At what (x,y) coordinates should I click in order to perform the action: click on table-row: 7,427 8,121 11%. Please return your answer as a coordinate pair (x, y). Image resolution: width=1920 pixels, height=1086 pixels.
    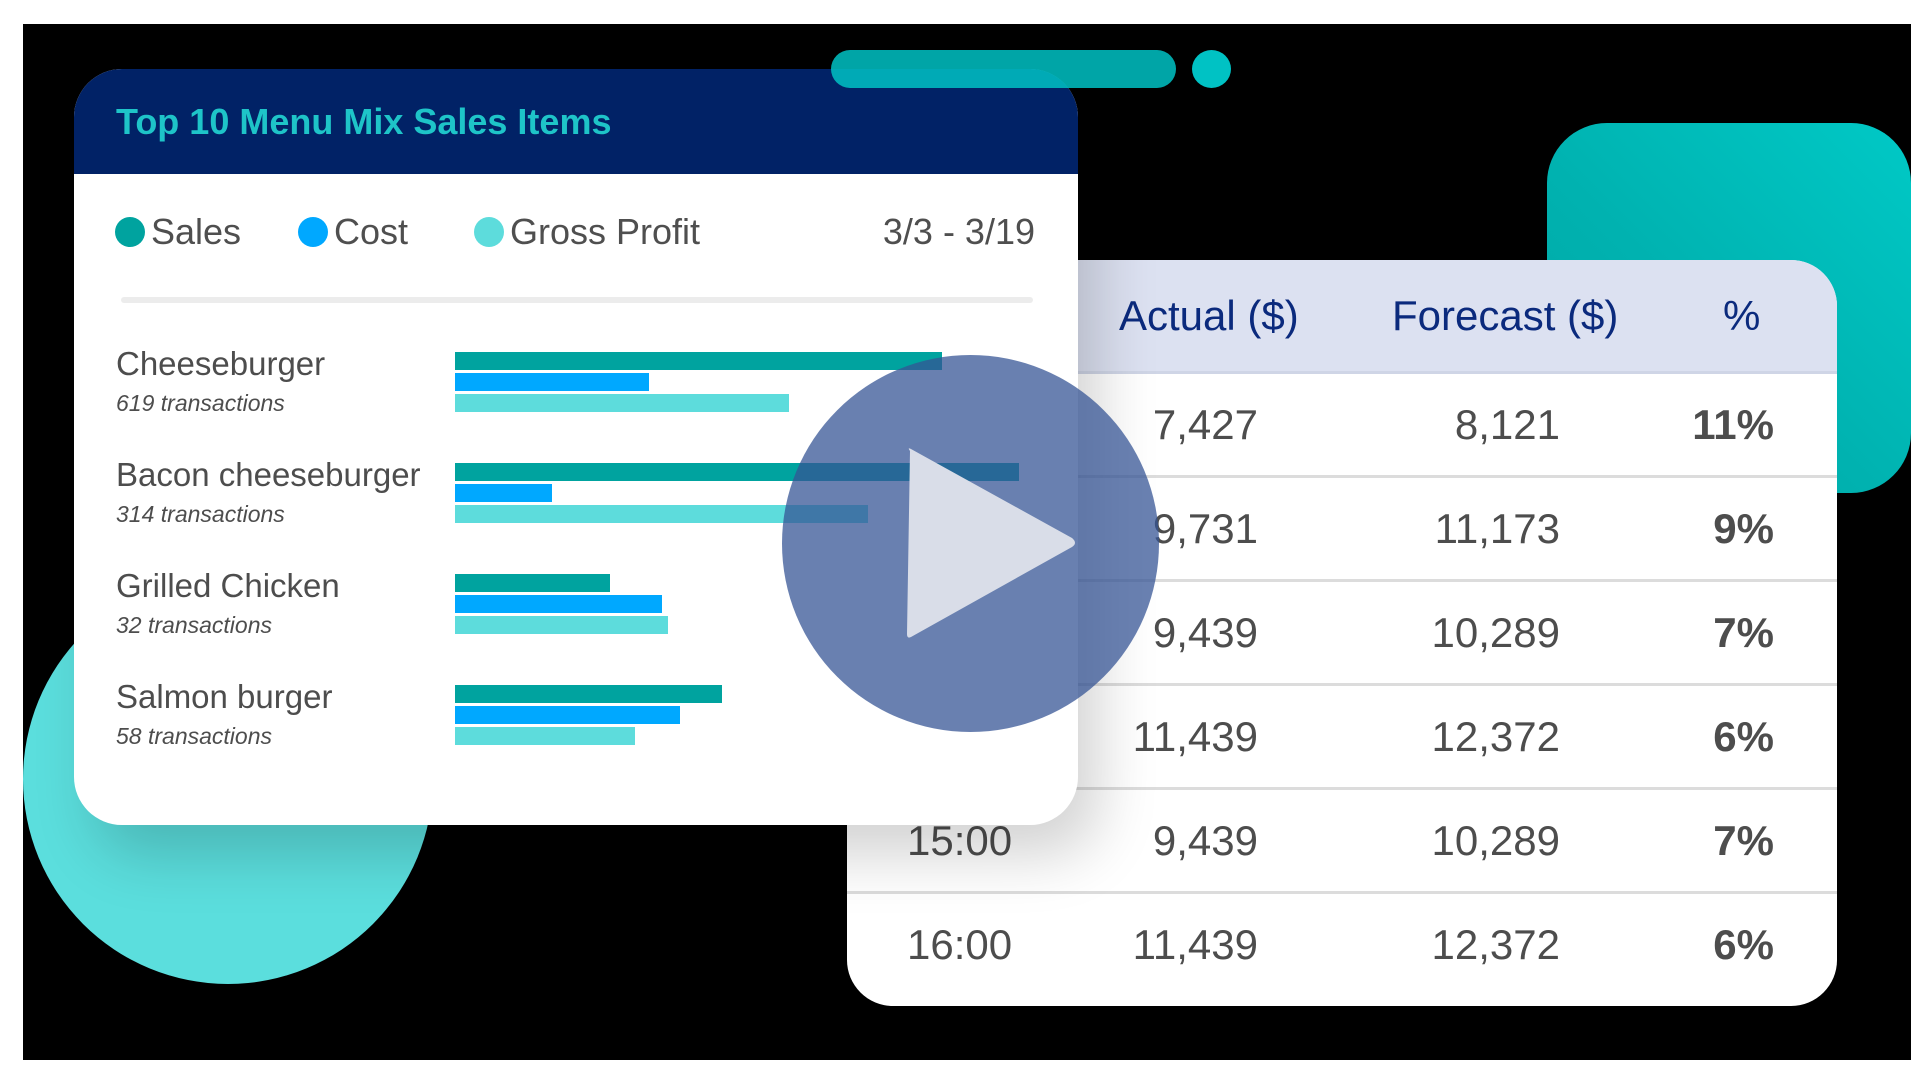
    Looking at the image, I should click on (1342, 426).